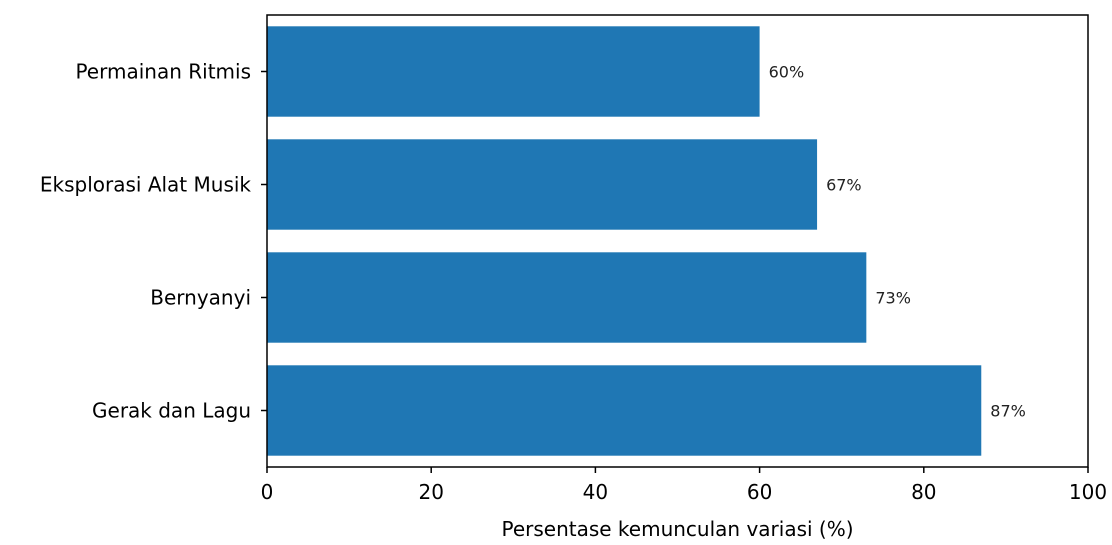  What do you see at coordinates (542, 184) in the screenshot?
I see `bar-eksplorasi-alat-musik` at bounding box center [542, 184].